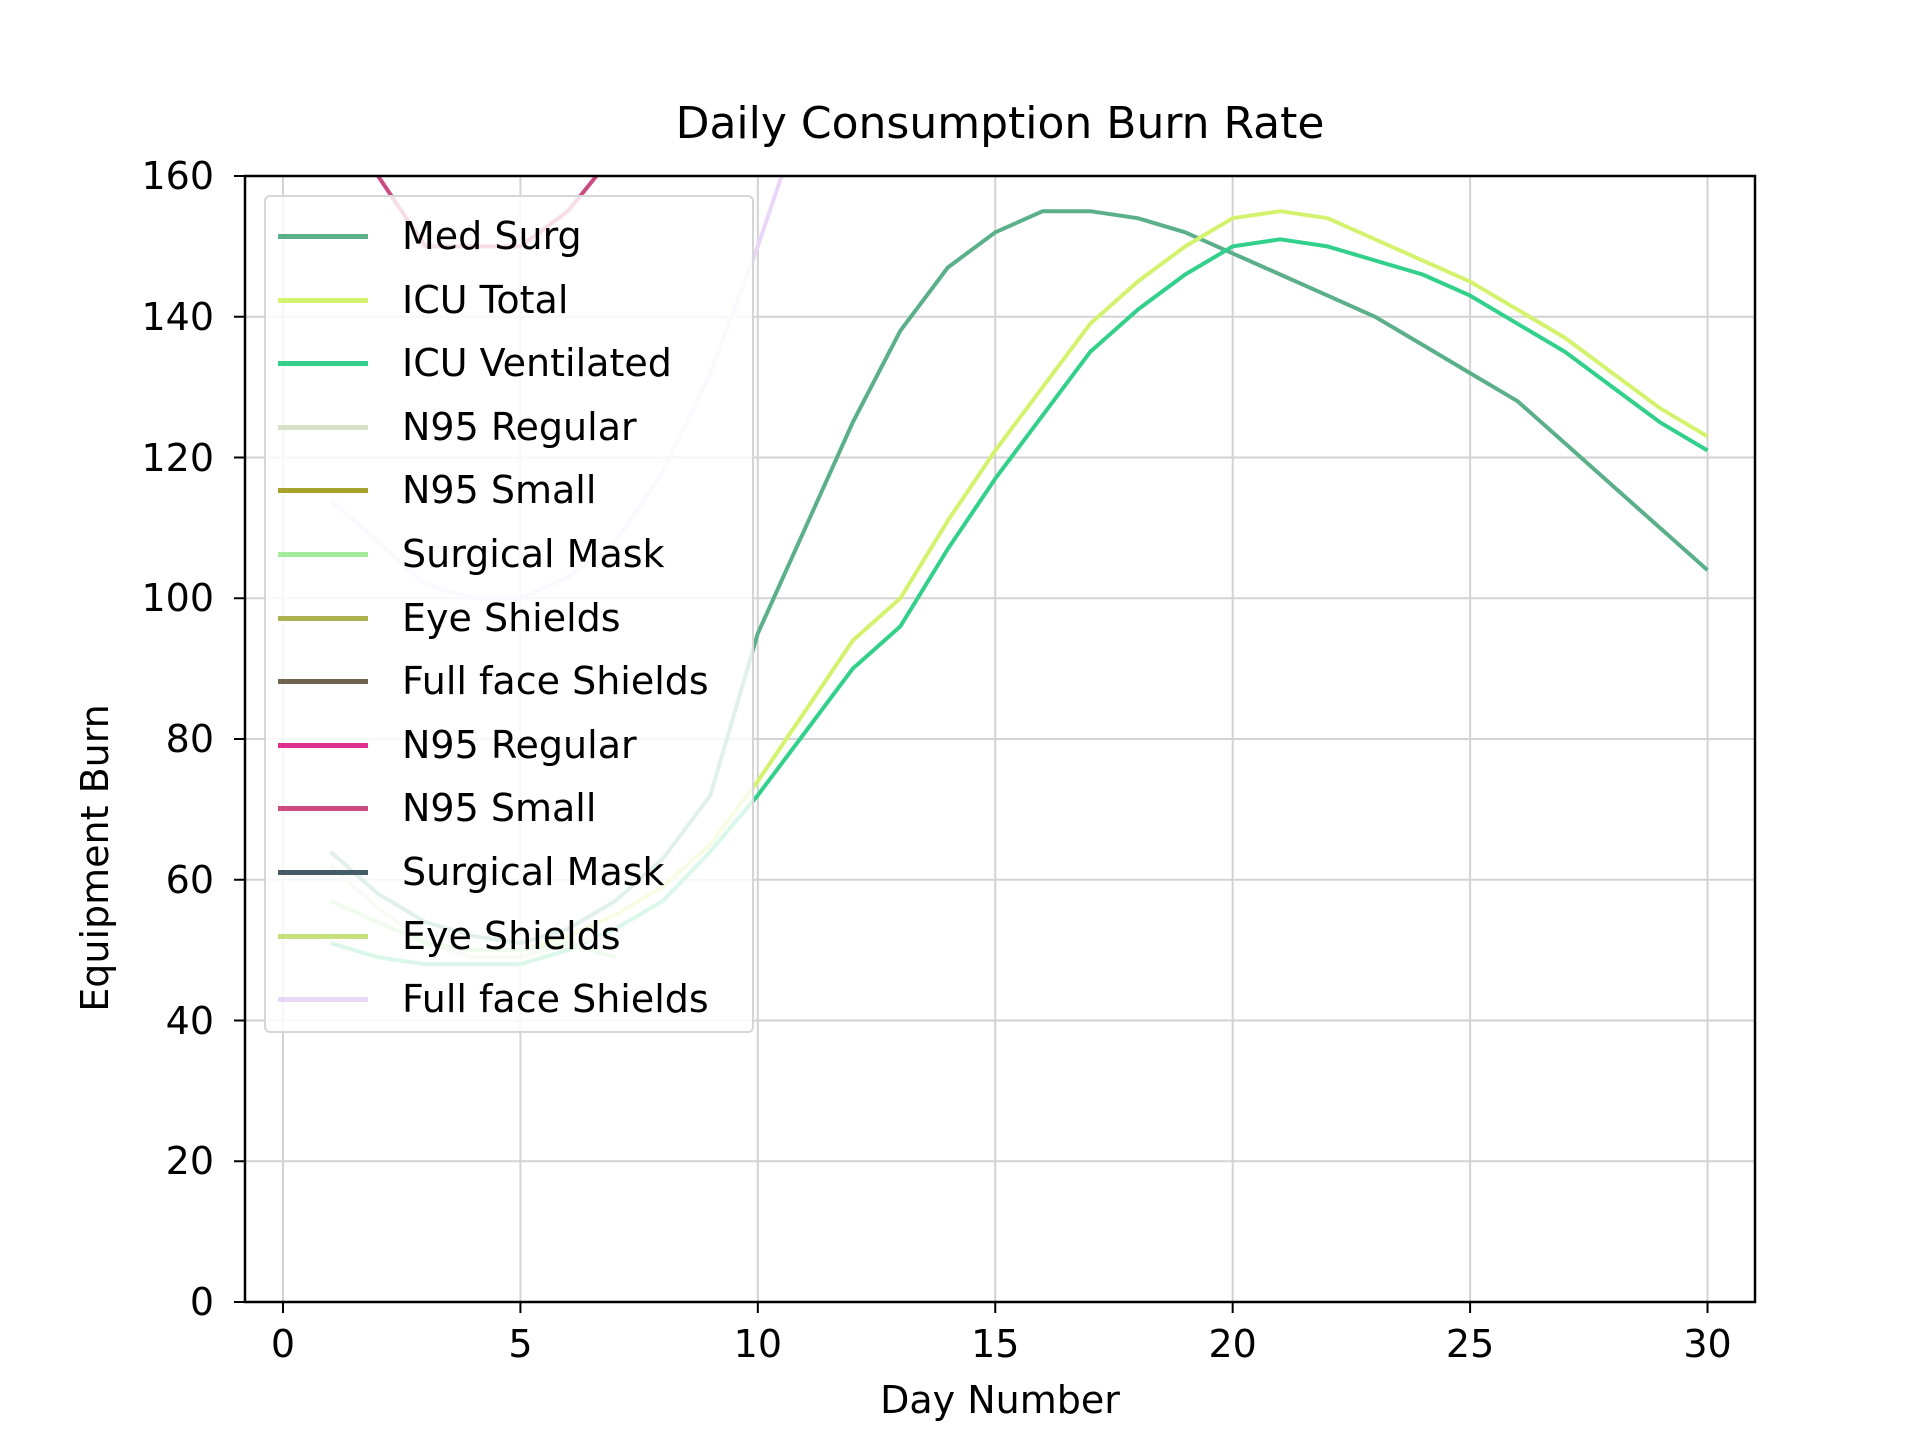 The image size is (1920, 1440). I want to click on x-tick-label: 20, so click(1232, 1344).